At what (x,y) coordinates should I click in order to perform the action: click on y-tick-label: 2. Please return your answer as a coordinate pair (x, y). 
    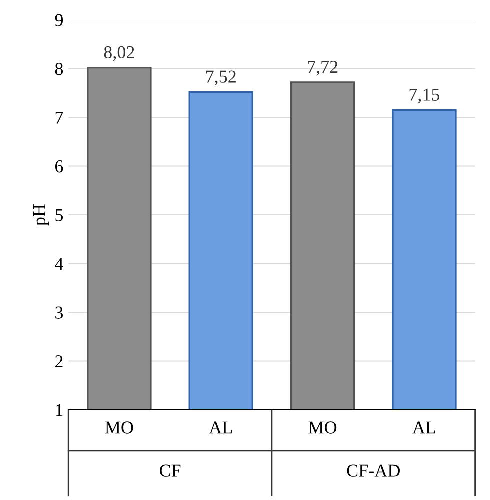
    Looking at the image, I should click on (59, 362).